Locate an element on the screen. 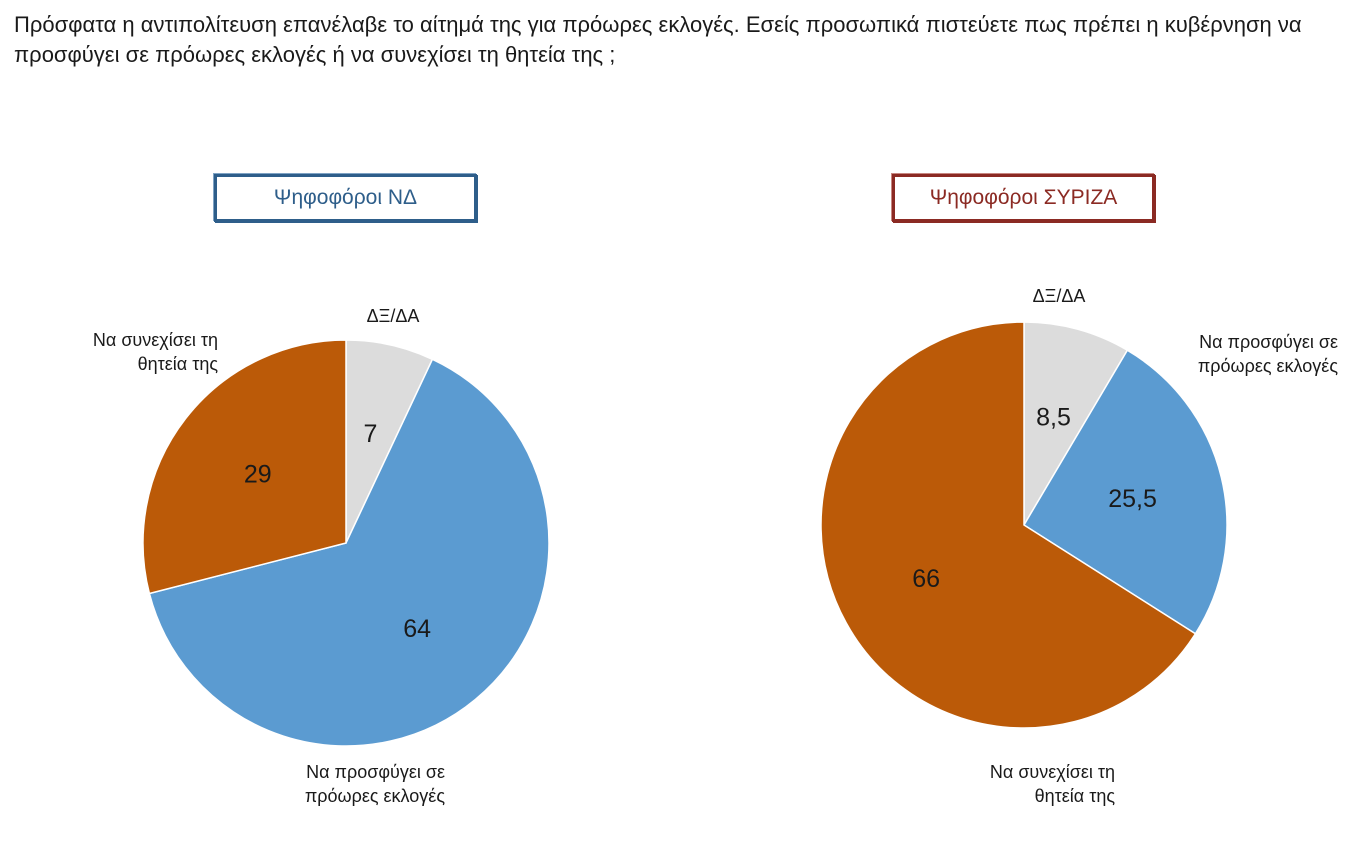 The height and width of the screenshot is (848, 1353). nd-label-early: Να προσφύγει σε πρόωρες εκλογές is located at coordinates (342, 784).